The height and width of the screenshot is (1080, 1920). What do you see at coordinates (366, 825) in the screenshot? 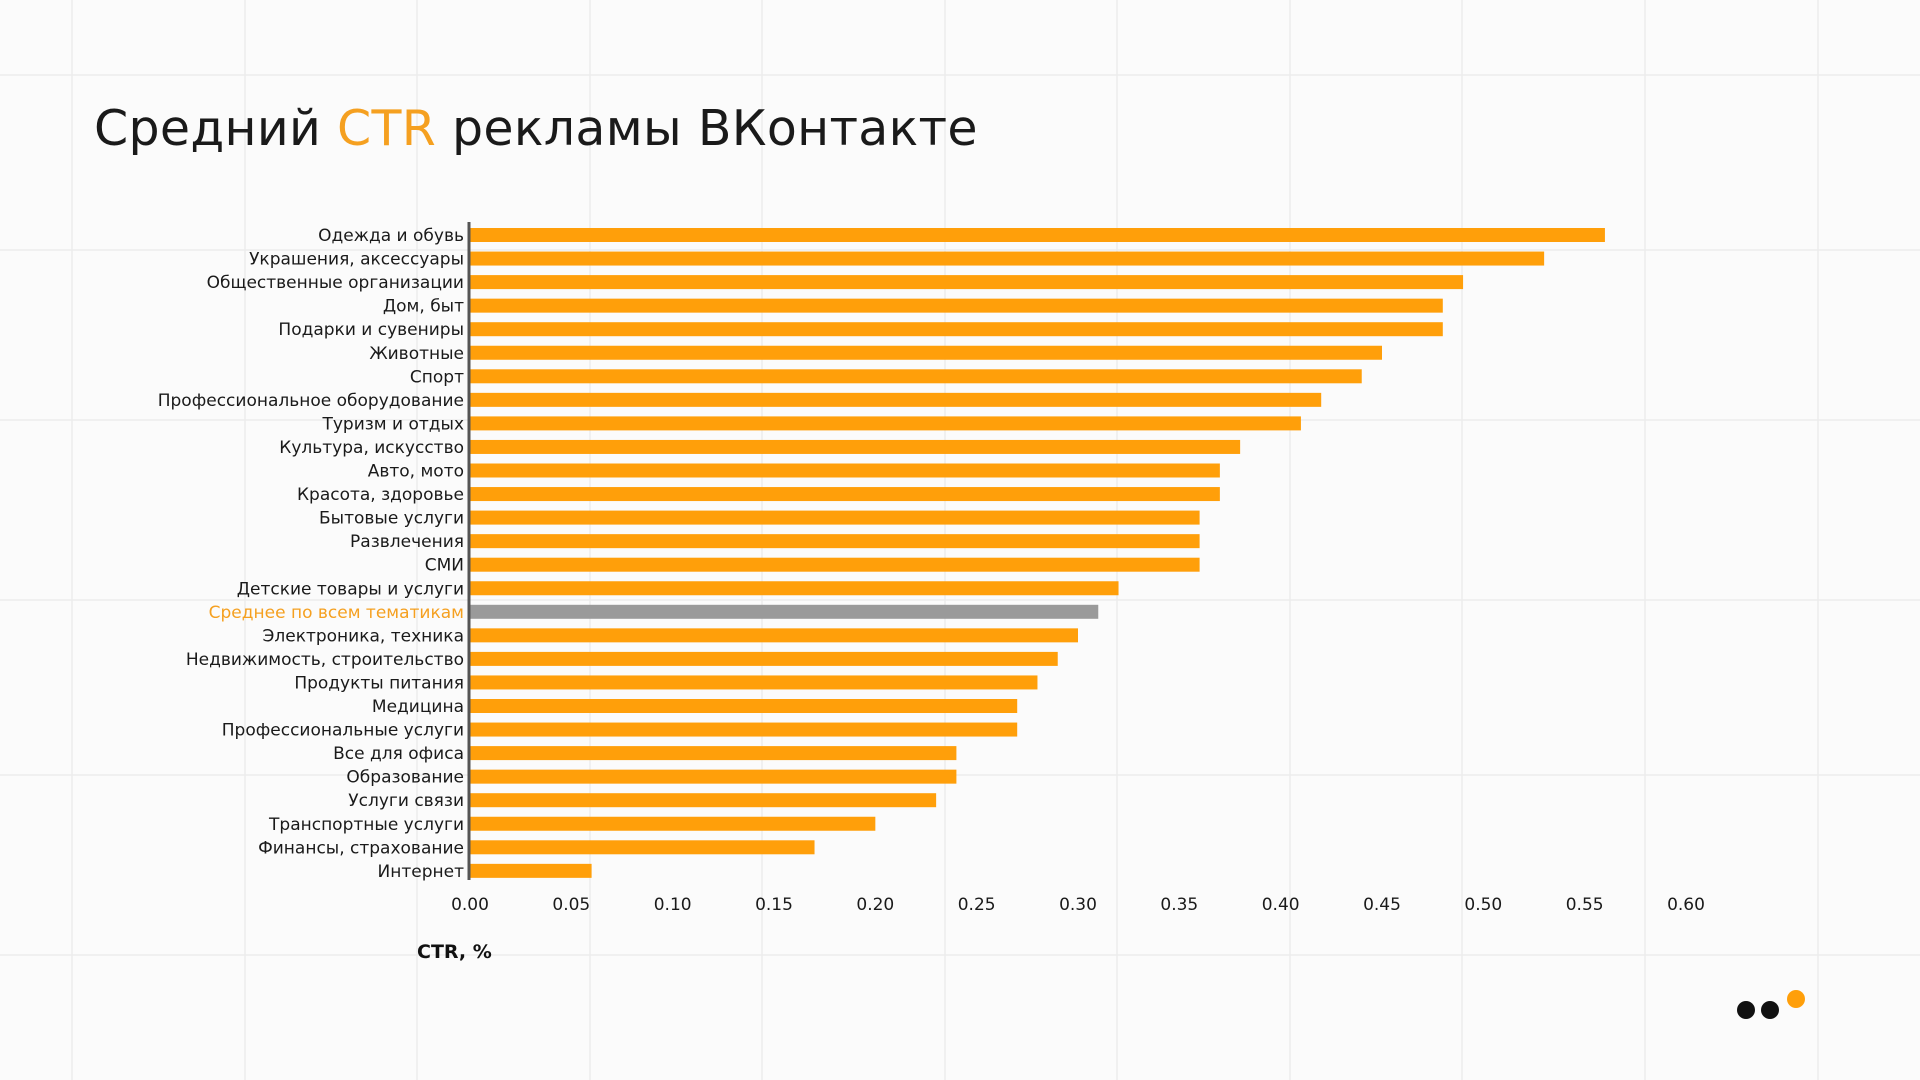
I see `category-label: Транспортные услуги` at bounding box center [366, 825].